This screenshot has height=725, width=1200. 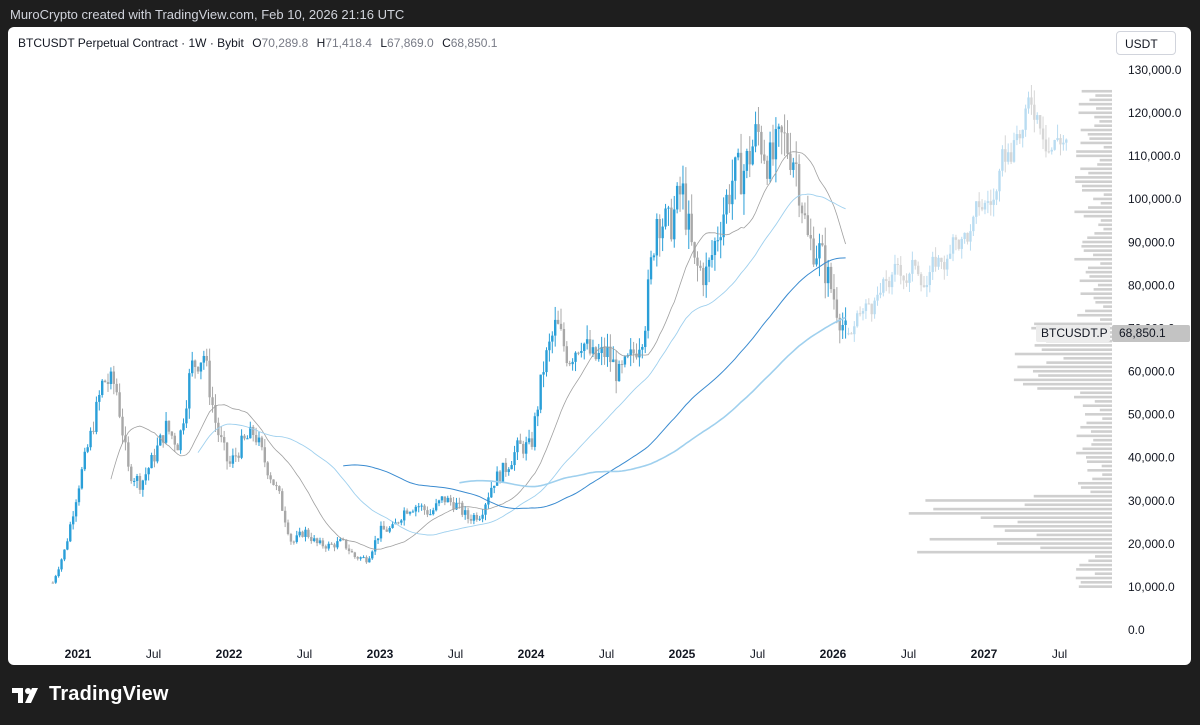 What do you see at coordinates (1151, 415) in the screenshot?
I see `y-tick-label: 50,000.0` at bounding box center [1151, 415].